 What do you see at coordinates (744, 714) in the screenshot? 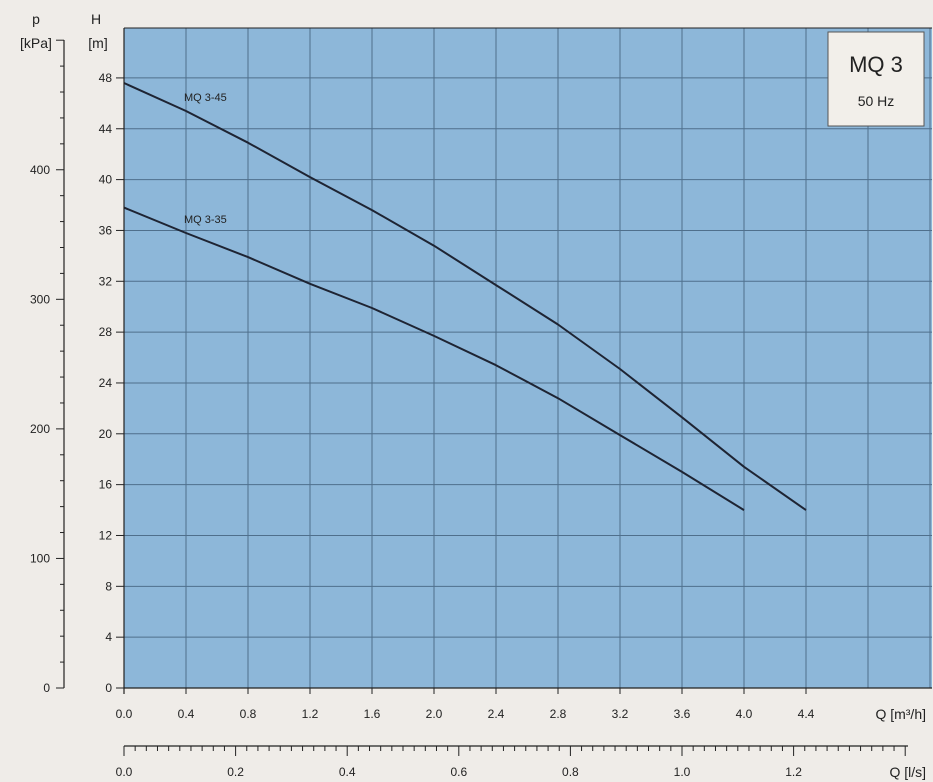
I see `x-tick-label: 4.0` at bounding box center [744, 714].